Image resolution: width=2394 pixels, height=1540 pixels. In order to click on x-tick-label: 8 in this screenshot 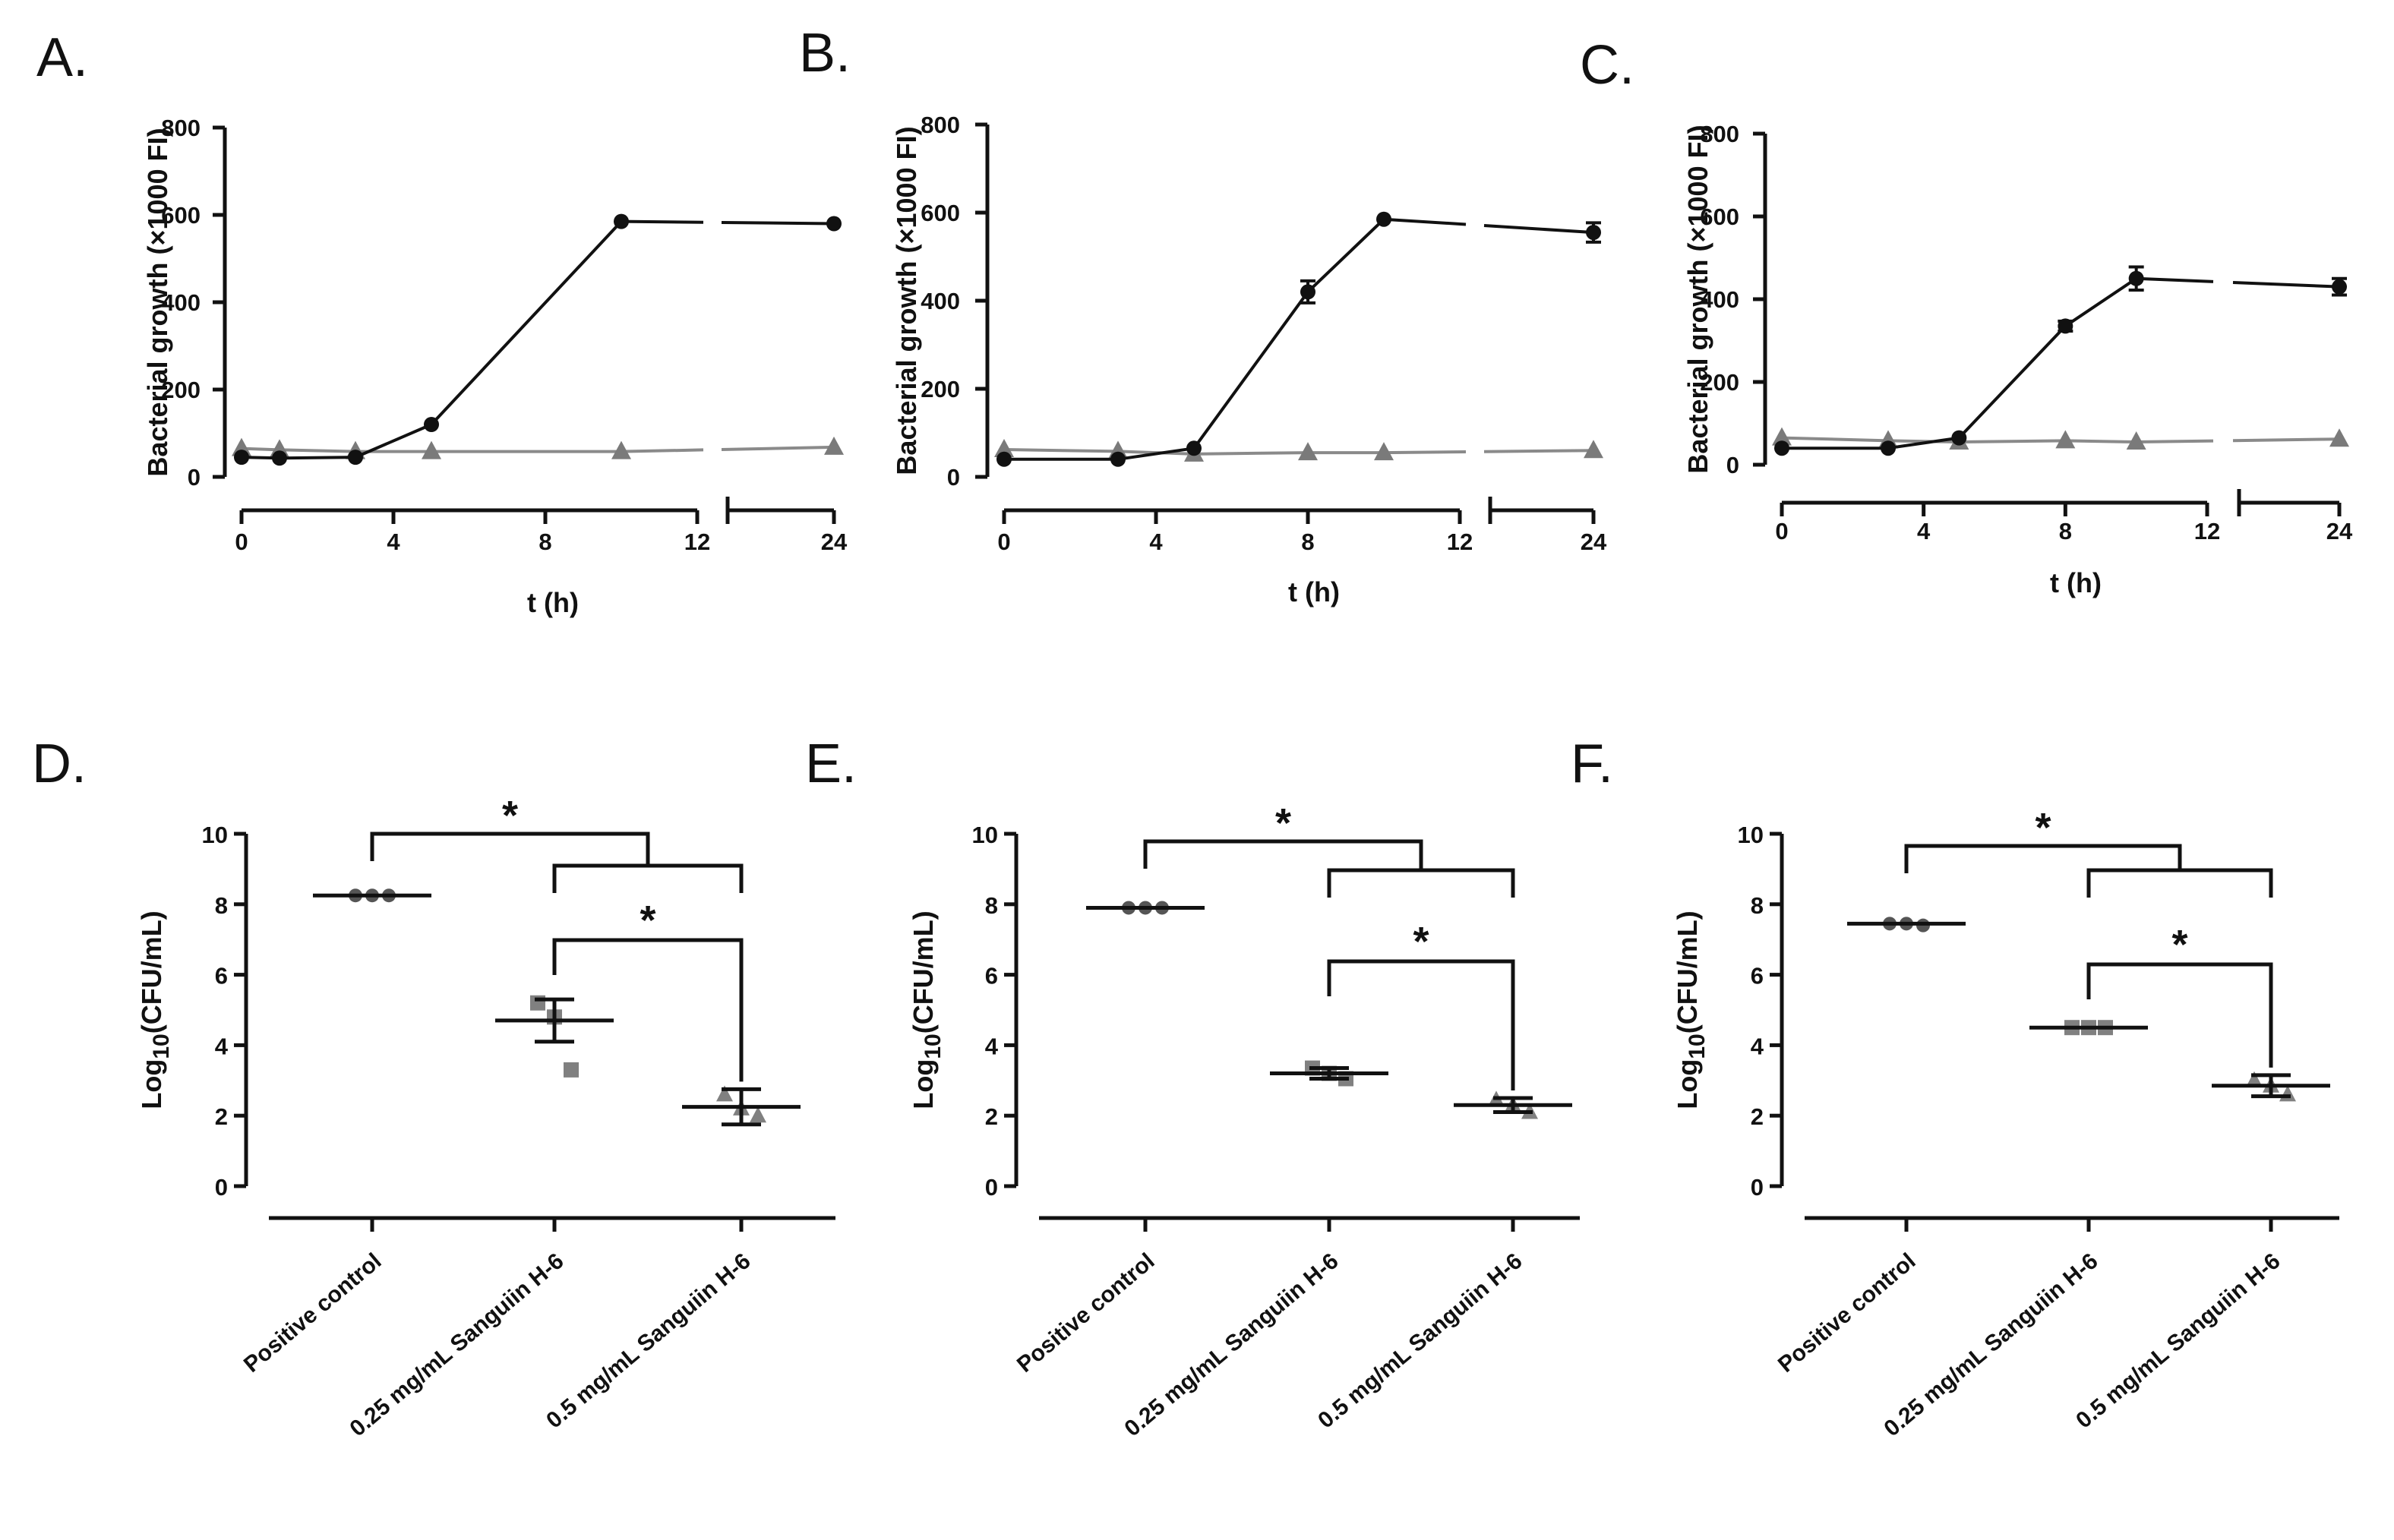, I will do `click(544, 542)`.